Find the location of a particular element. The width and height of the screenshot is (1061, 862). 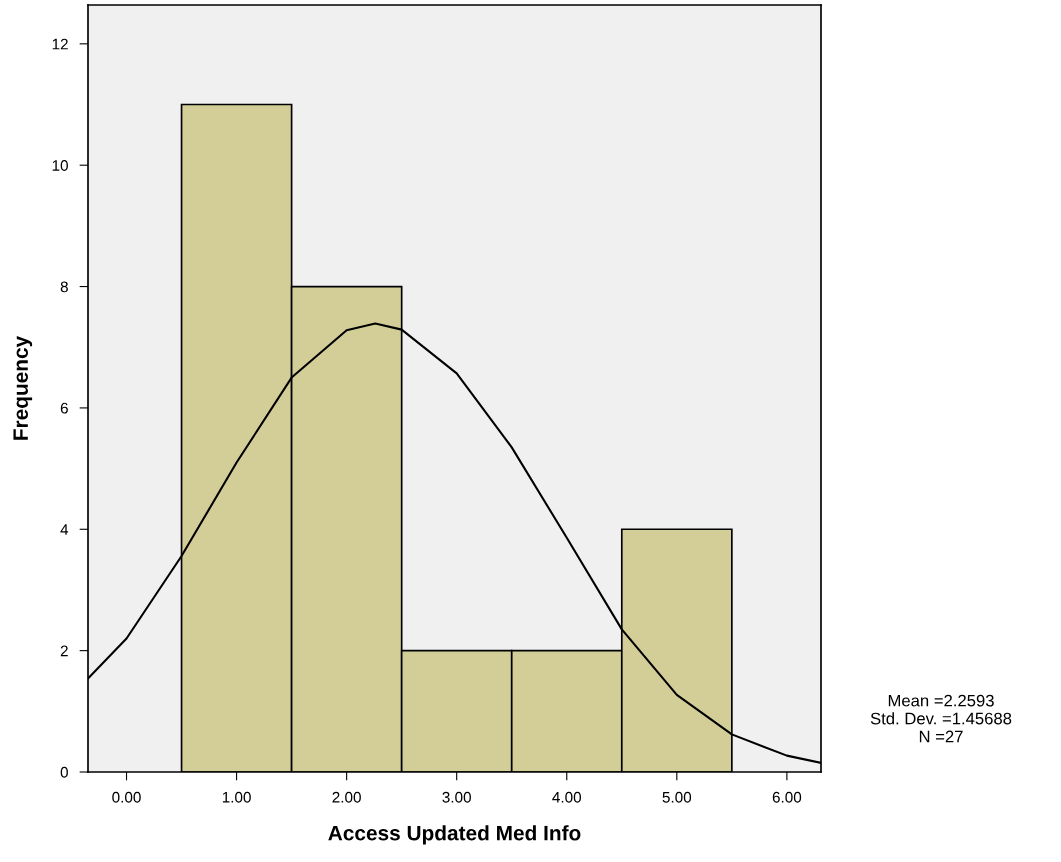

y-tick-label: 8 is located at coordinates (64, 287).